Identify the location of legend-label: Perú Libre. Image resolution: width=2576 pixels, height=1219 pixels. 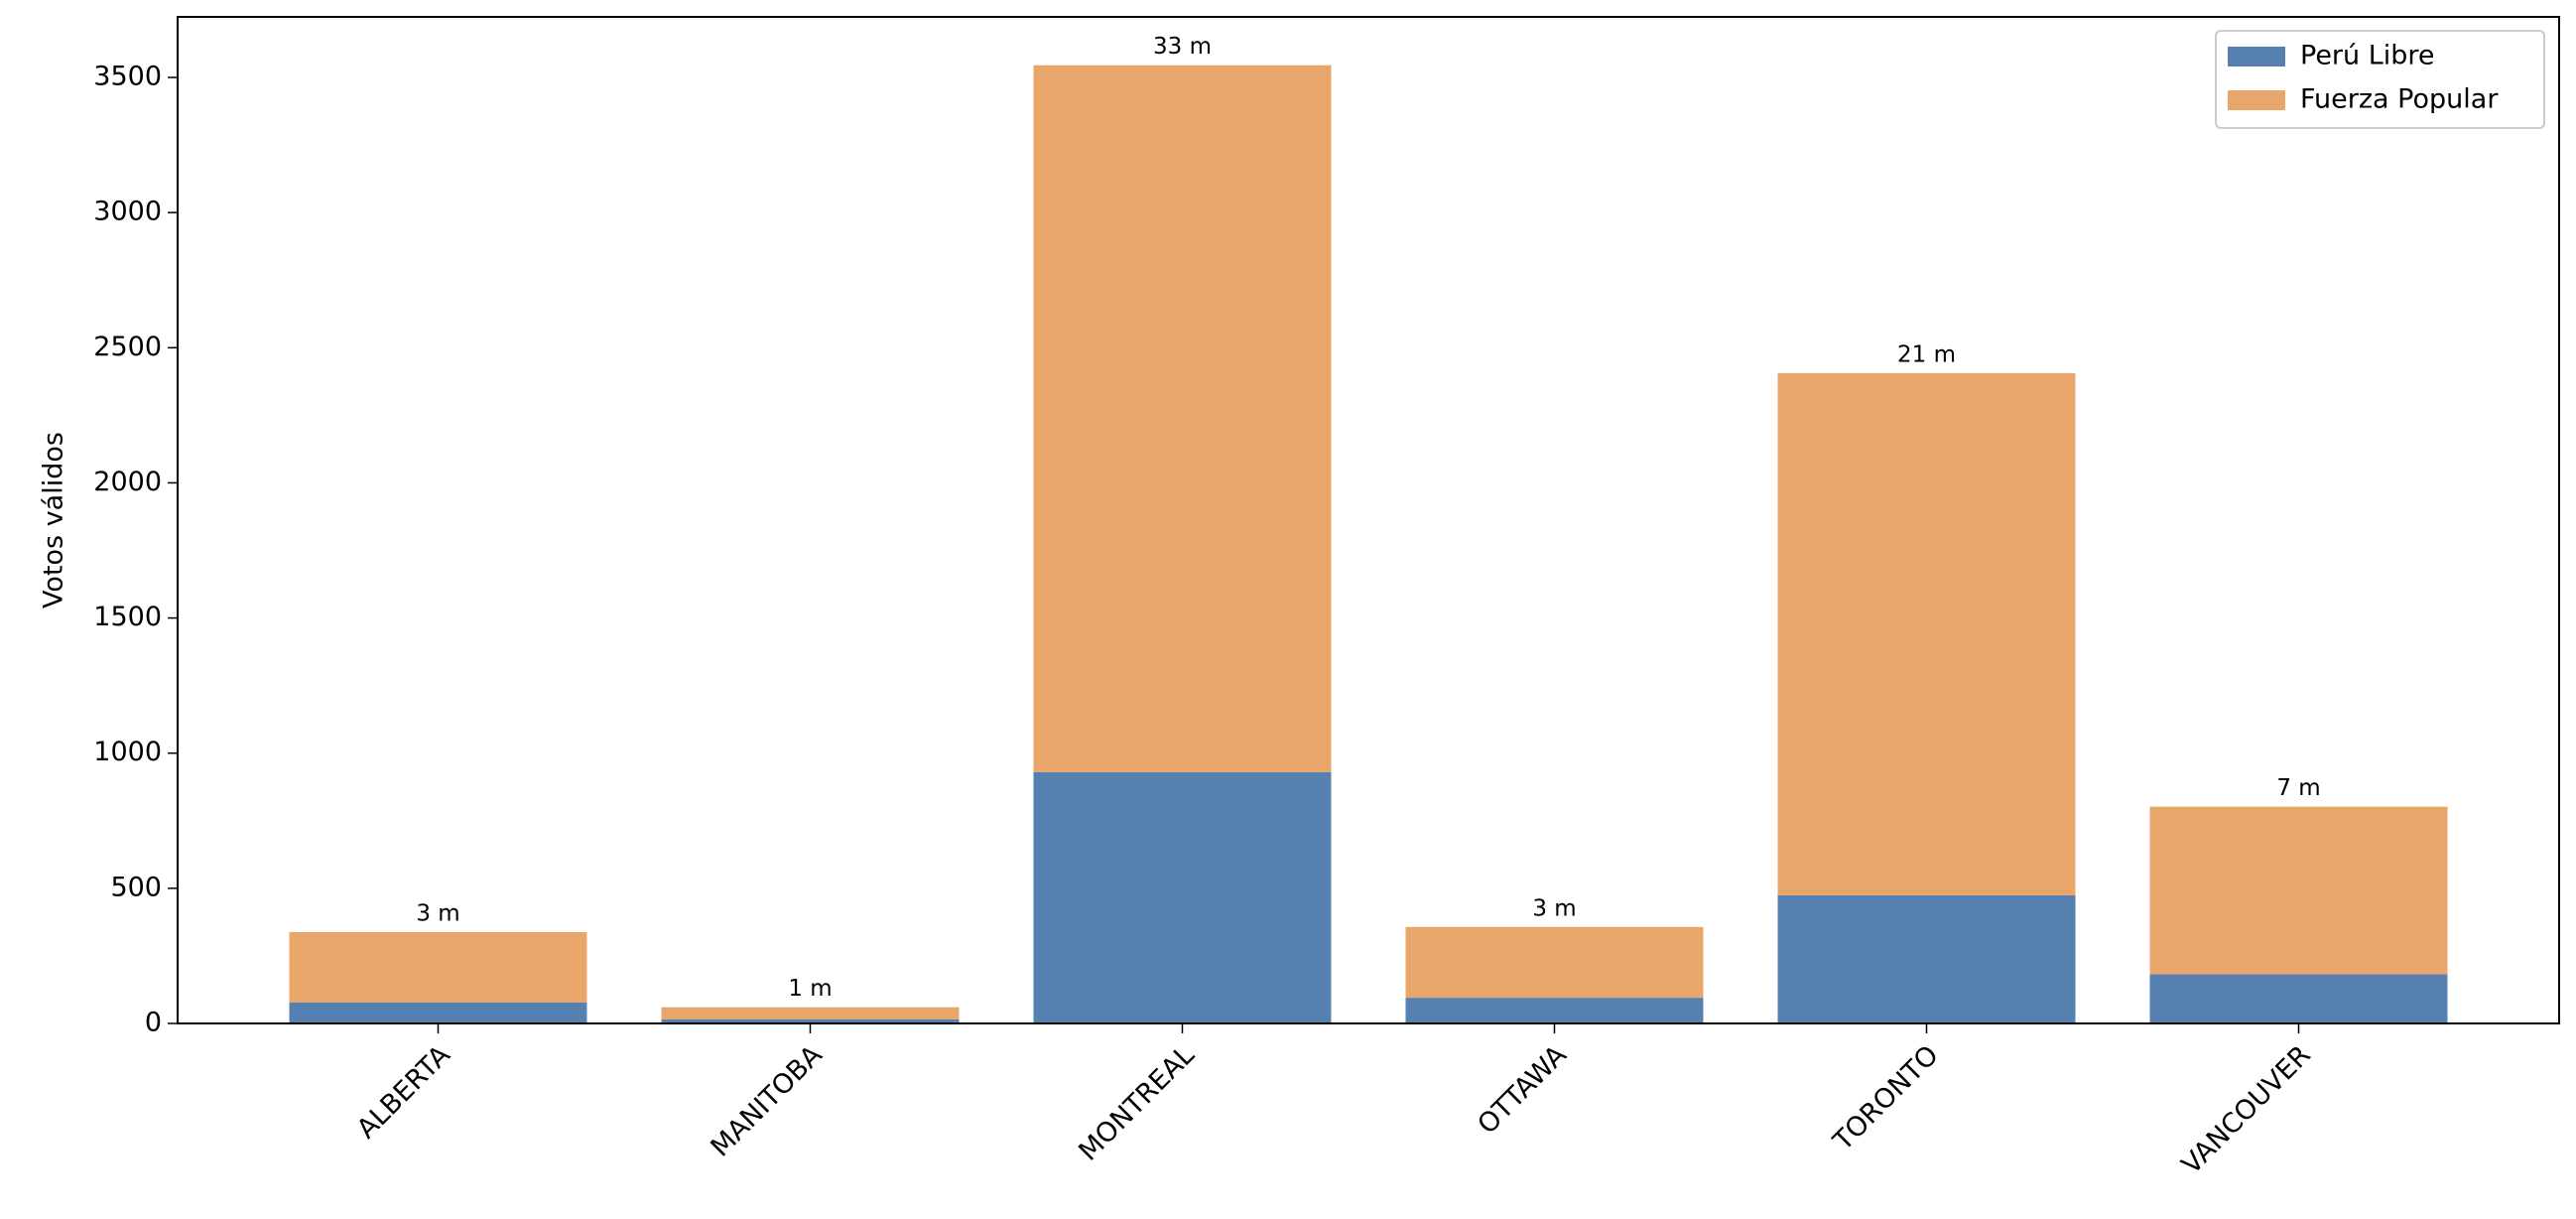
(2368, 56).